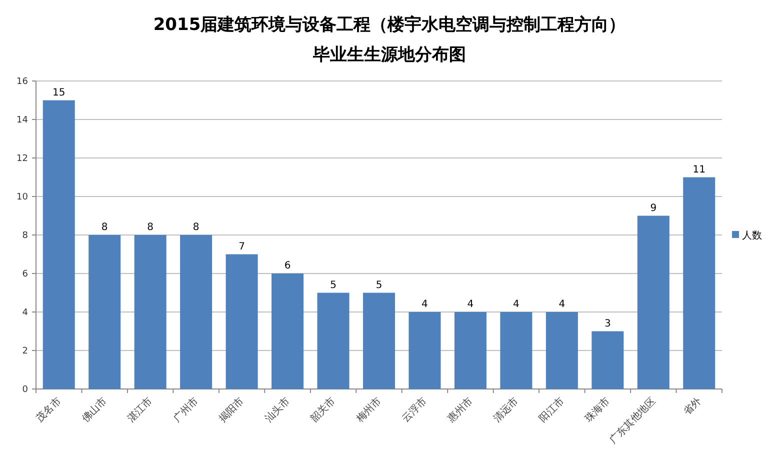 Image resolution: width=779 pixels, height=449 pixels. I want to click on data-label: 7, so click(241, 246).